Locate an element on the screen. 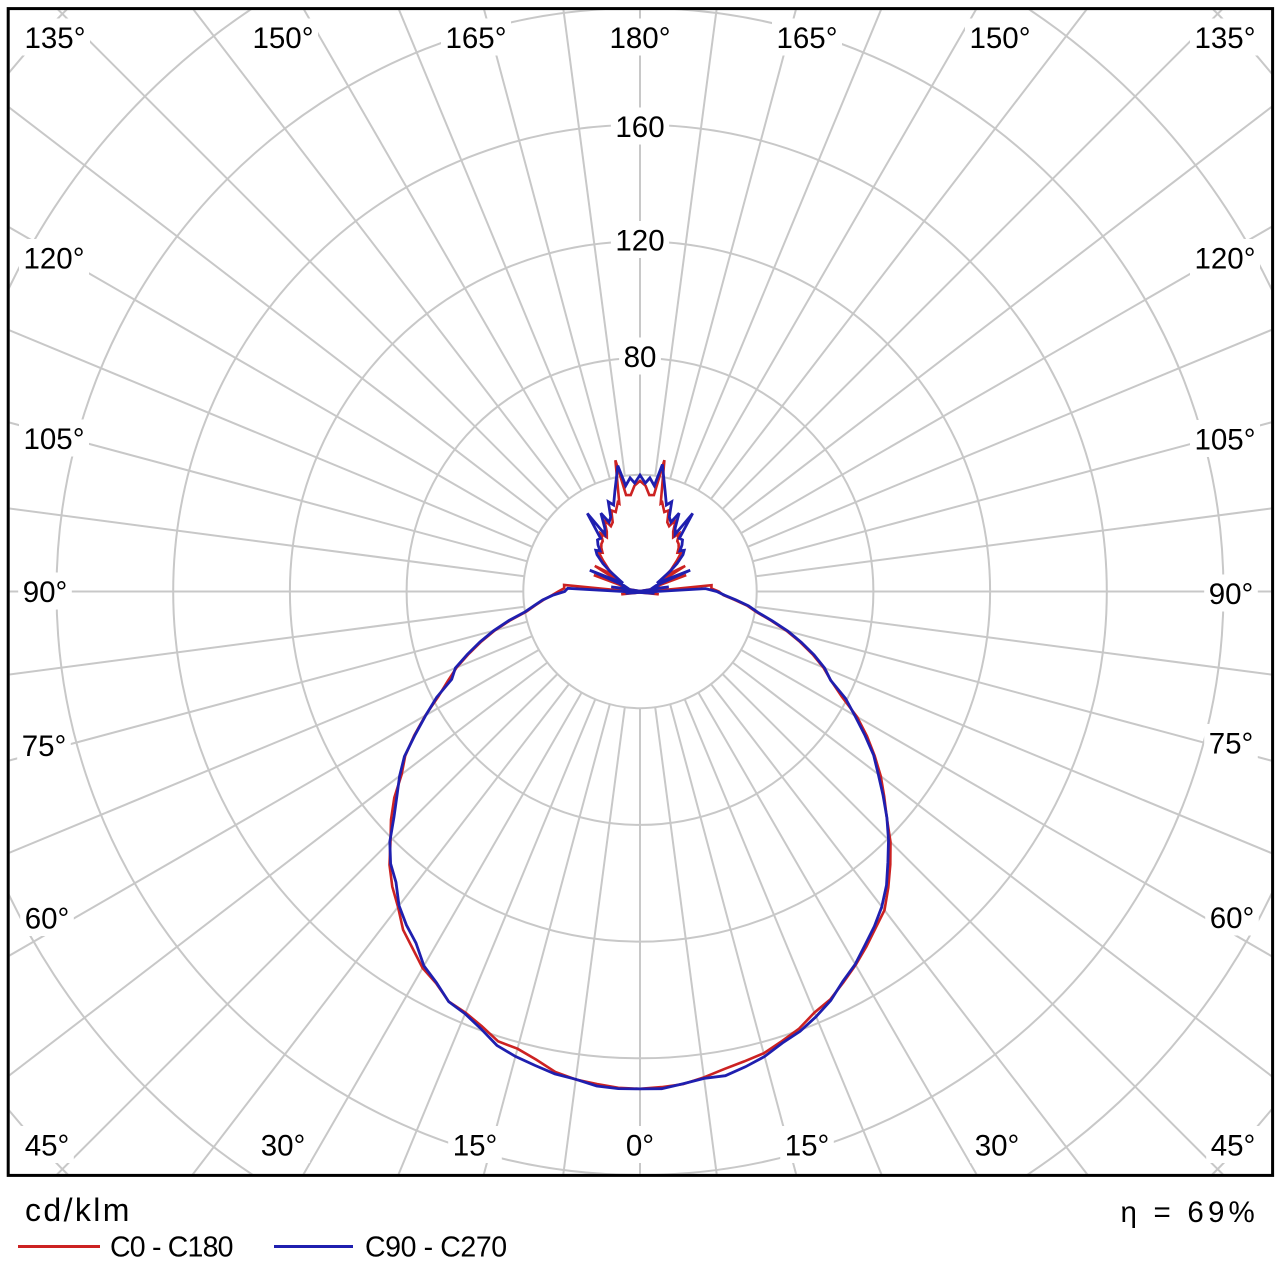  svg-text: 80 is located at coordinates (640, 357).